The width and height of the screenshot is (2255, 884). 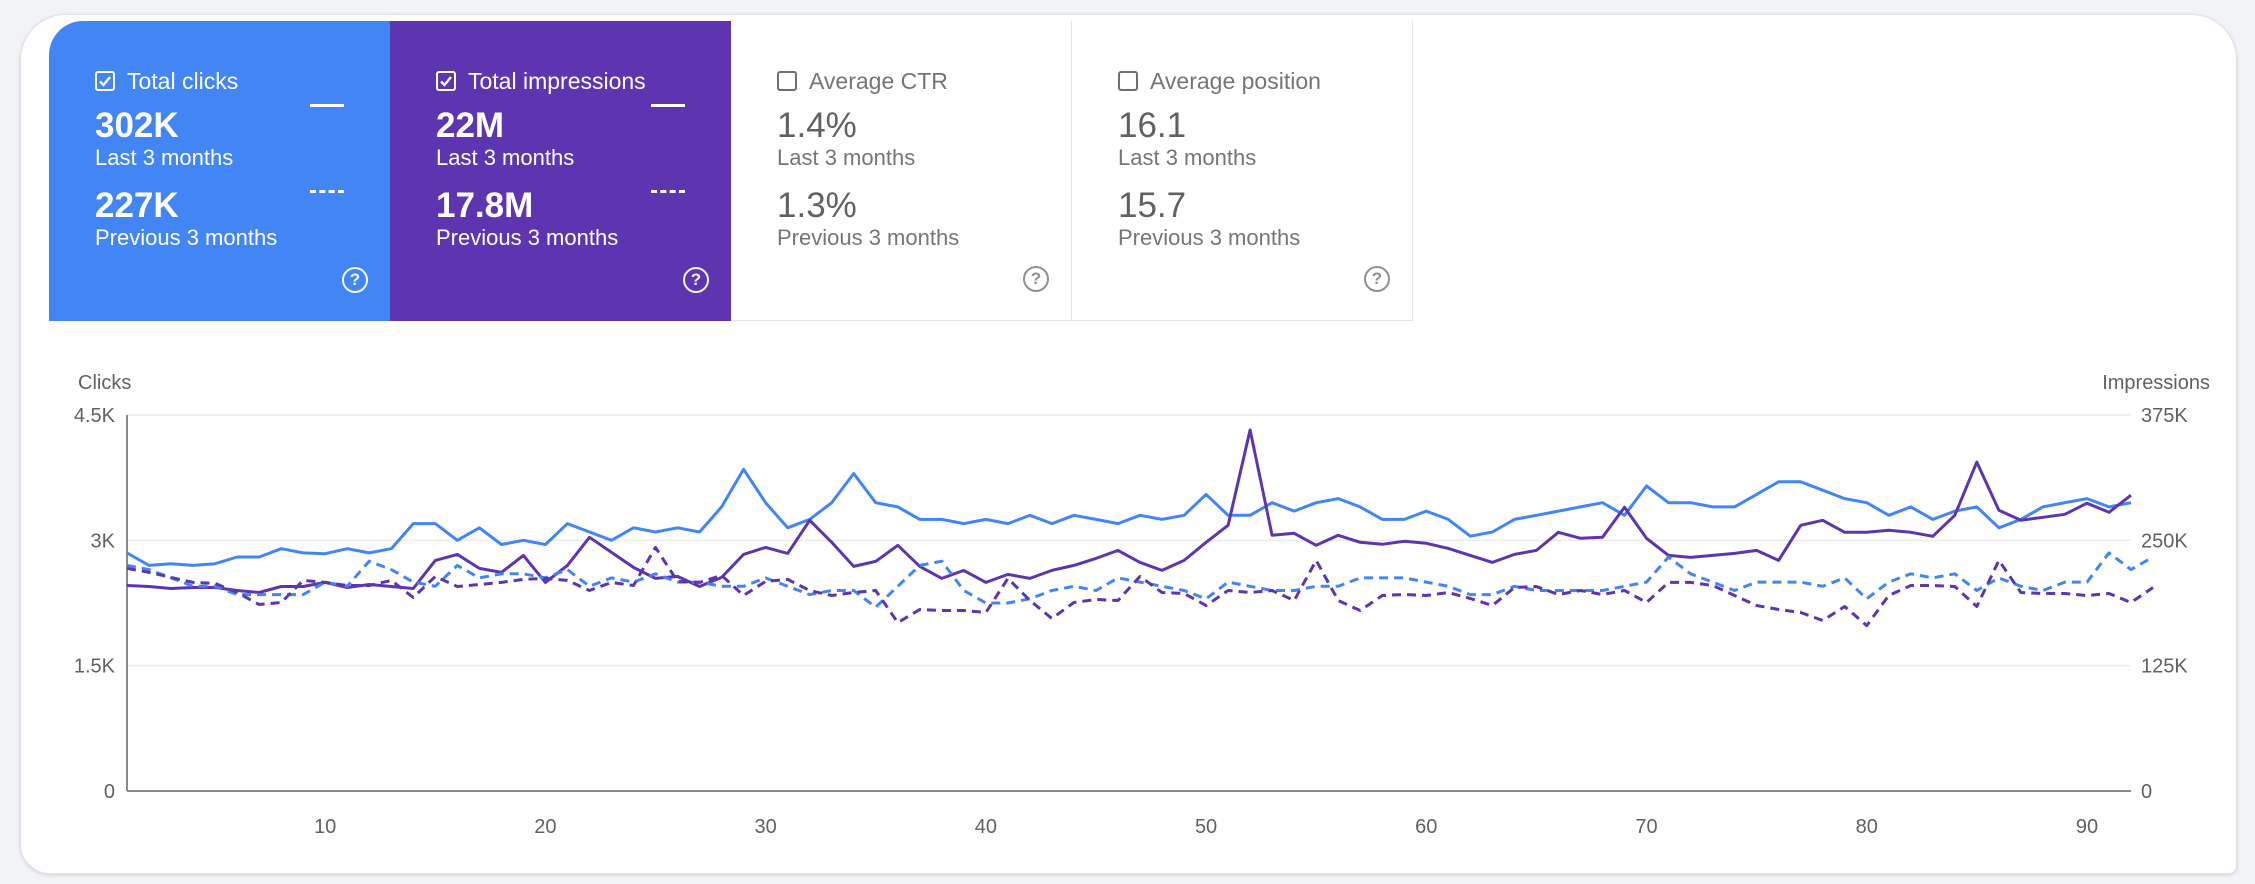 I want to click on impressions-dashed-series-line, so click(x=1140, y=586).